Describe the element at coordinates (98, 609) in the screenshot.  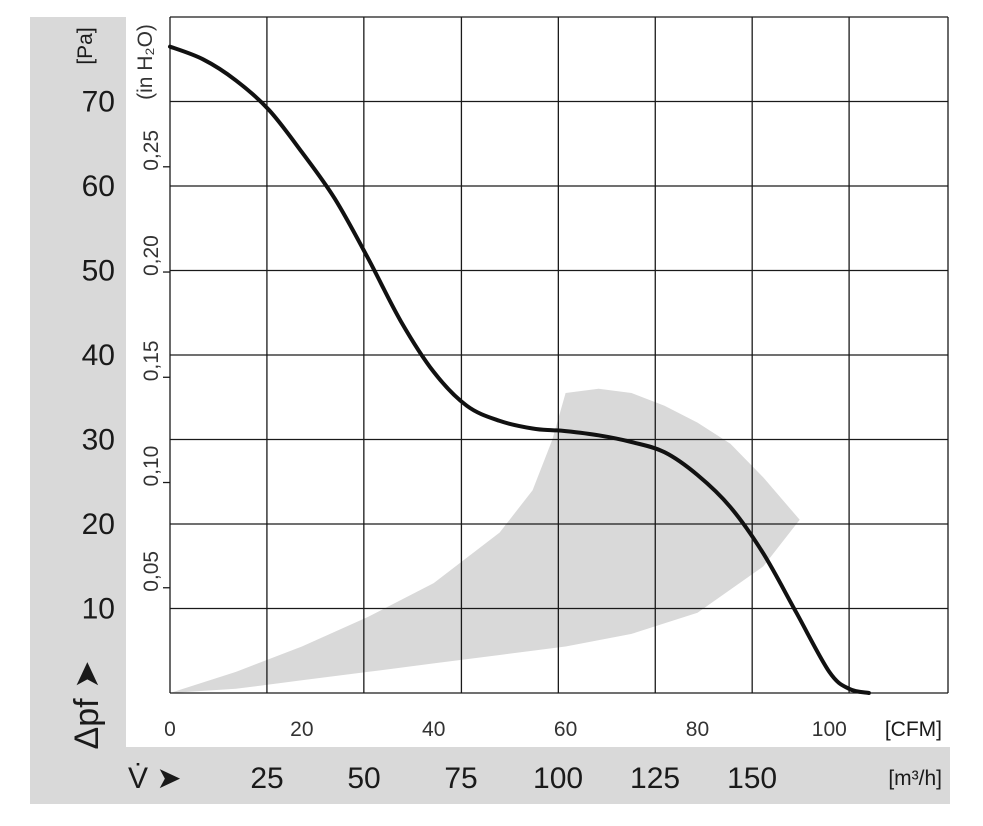
I see `y-tick-label: 10` at that location.